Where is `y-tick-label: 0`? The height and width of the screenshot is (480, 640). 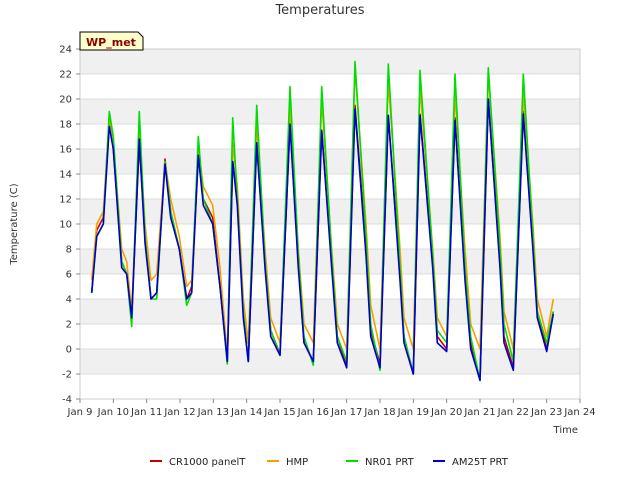 y-tick-label: 0 is located at coordinates (69, 350).